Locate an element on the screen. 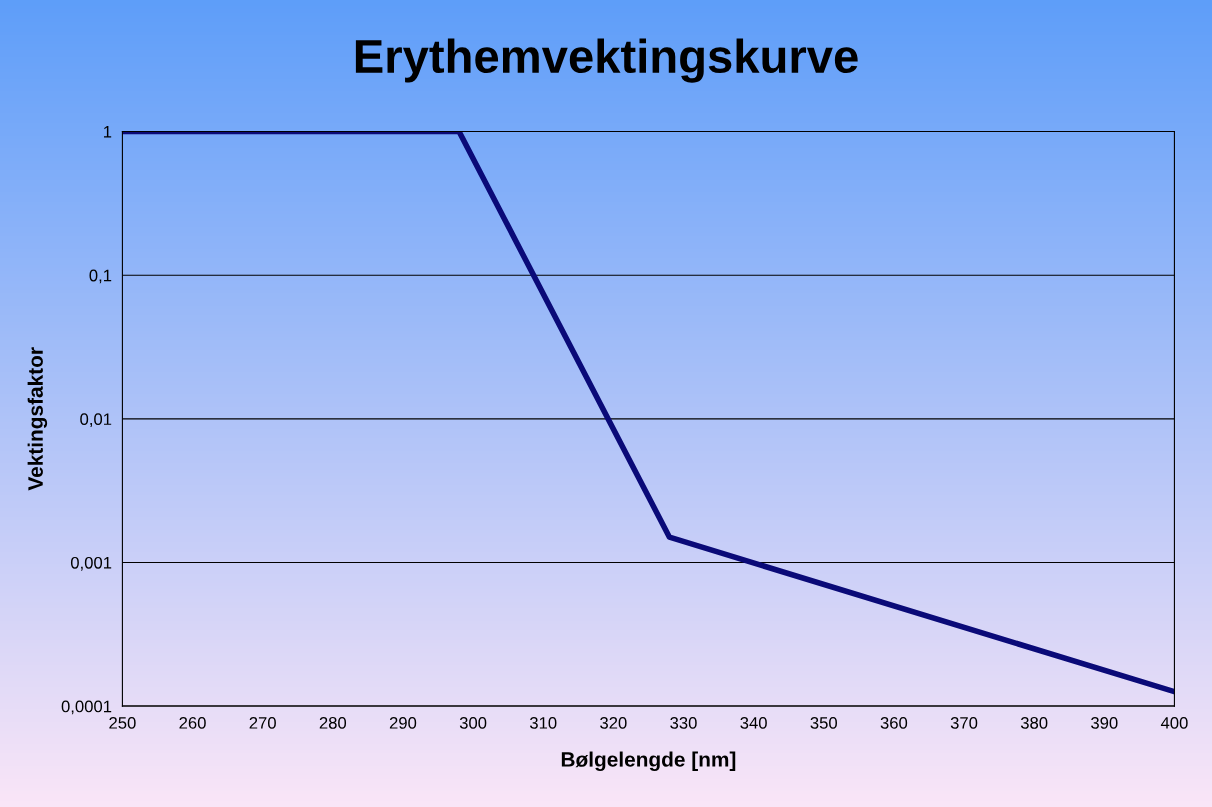  x-tick-label: 250 is located at coordinates (122, 722).